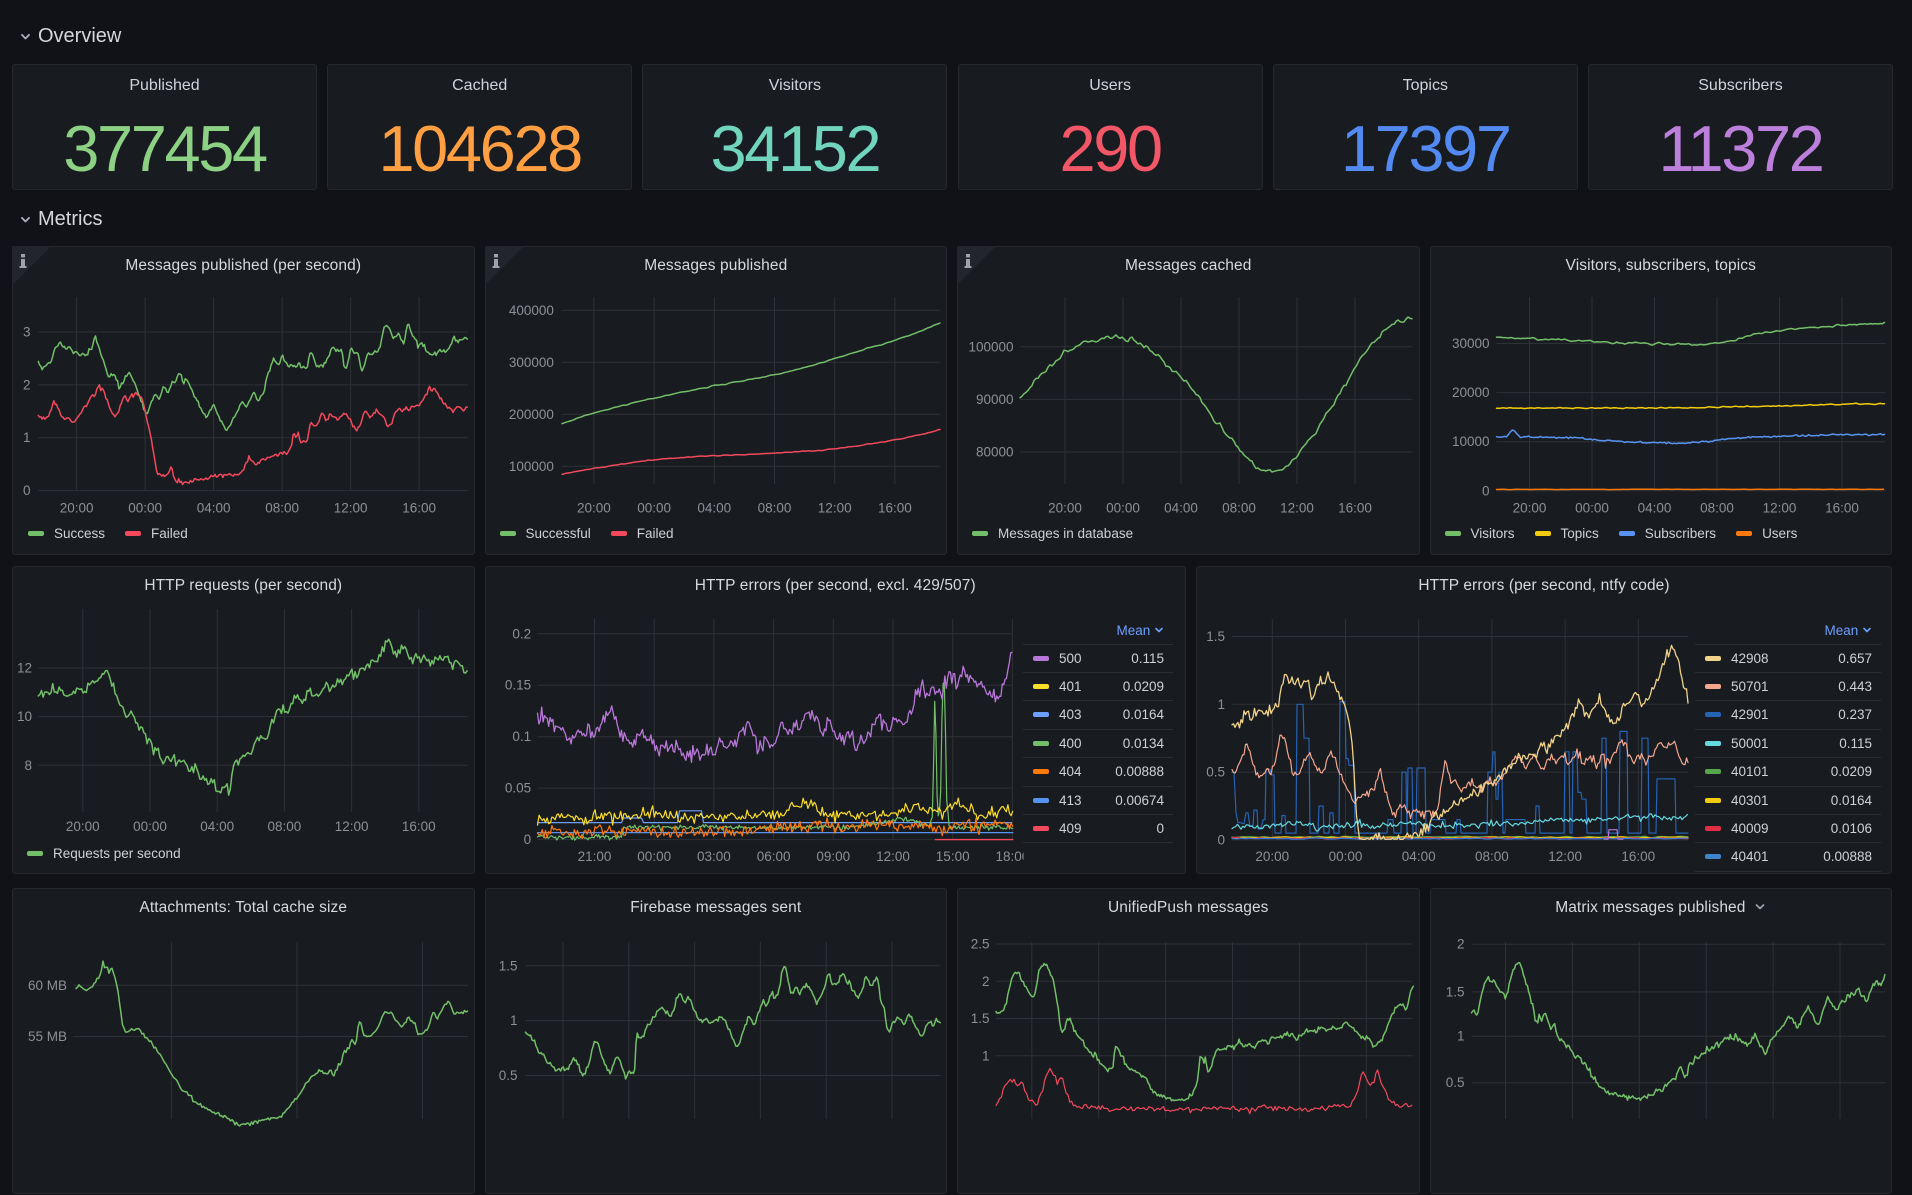 Image resolution: width=1912 pixels, height=1195 pixels. I want to click on svg-text: 30000, so click(1470, 343).